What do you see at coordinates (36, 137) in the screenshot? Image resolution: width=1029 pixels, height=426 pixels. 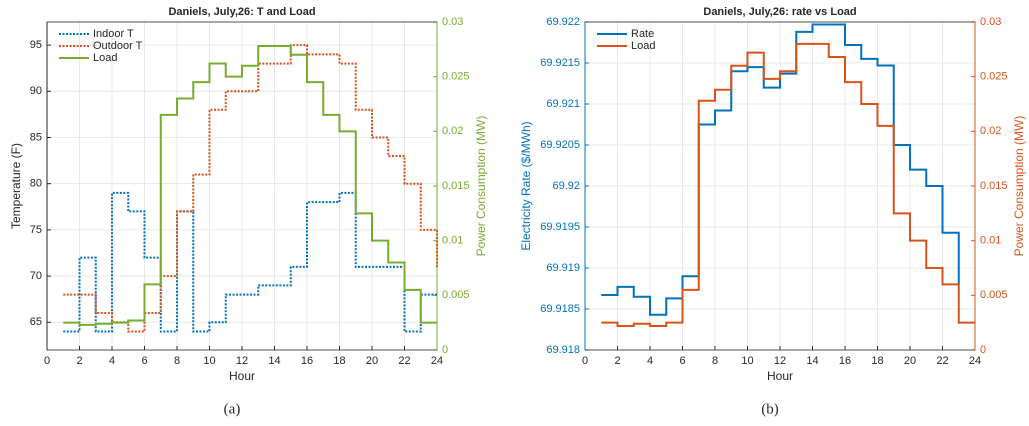 I see `y-tick-label: 85` at bounding box center [36, 137].